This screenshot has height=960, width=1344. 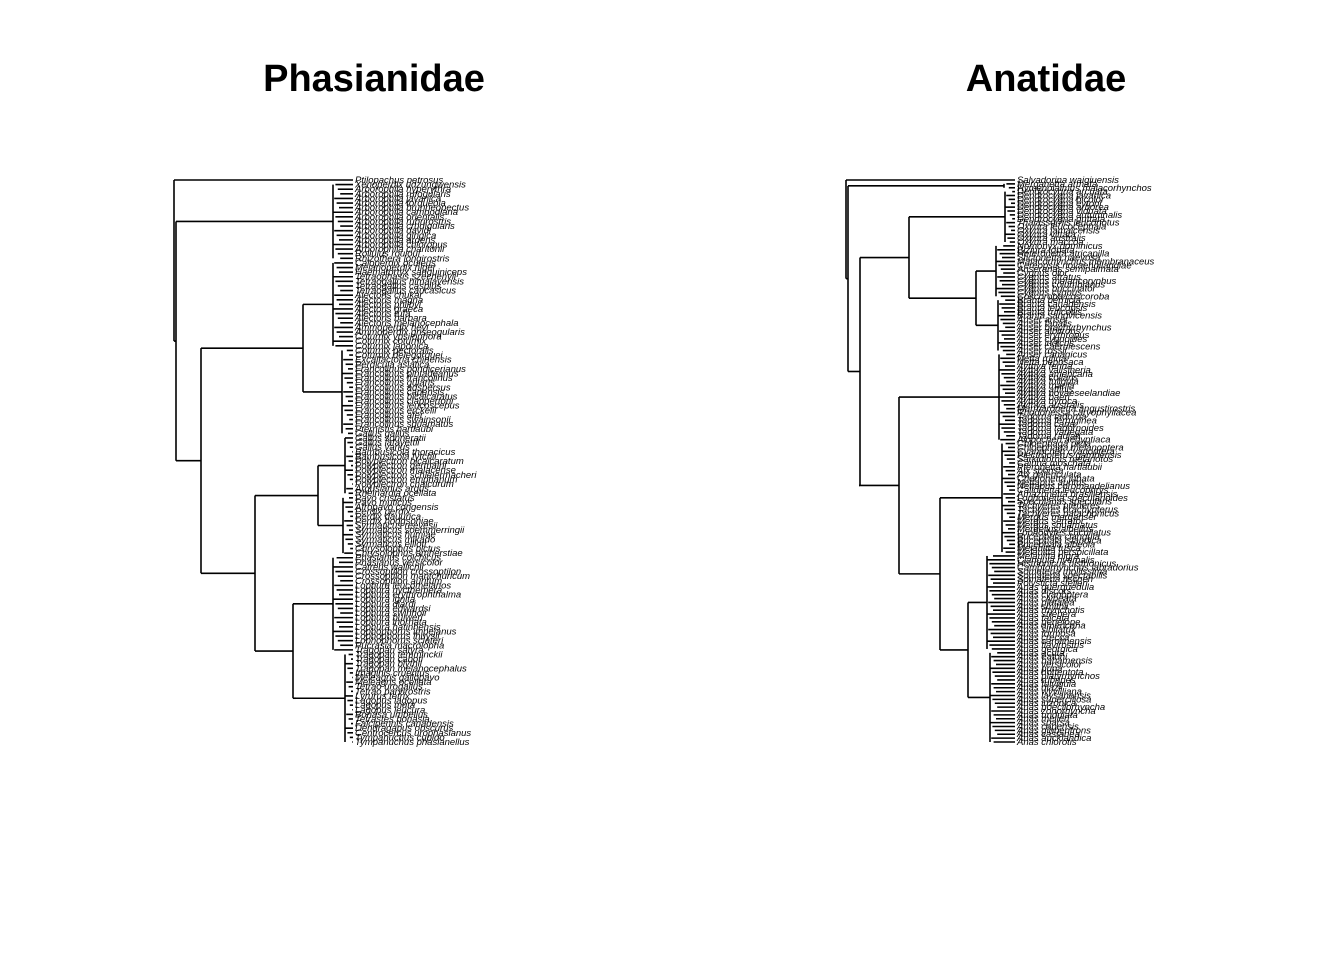 I want to click on tip-label: Ammoperdix griseogularis, so click(x=409, y=332).